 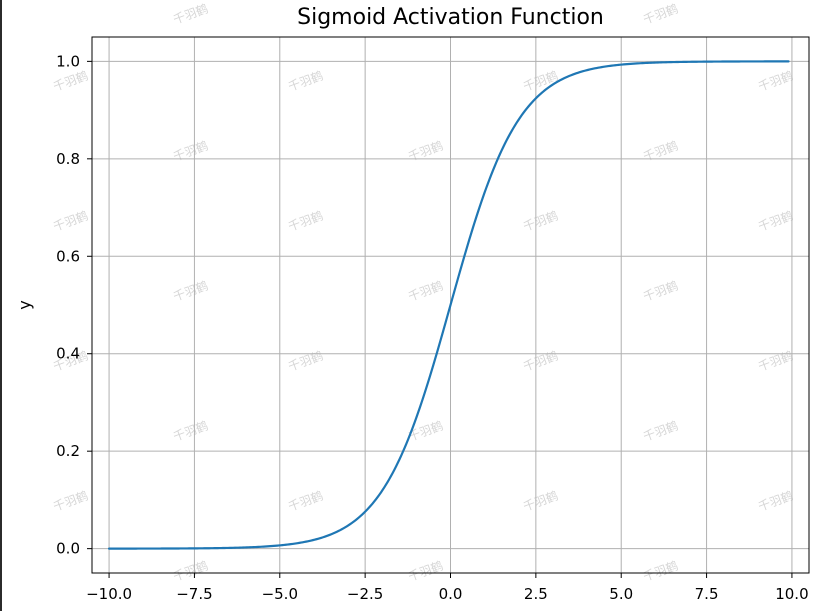 I want to click on x-tick-label: 0.0, so click(x=451, y=594).